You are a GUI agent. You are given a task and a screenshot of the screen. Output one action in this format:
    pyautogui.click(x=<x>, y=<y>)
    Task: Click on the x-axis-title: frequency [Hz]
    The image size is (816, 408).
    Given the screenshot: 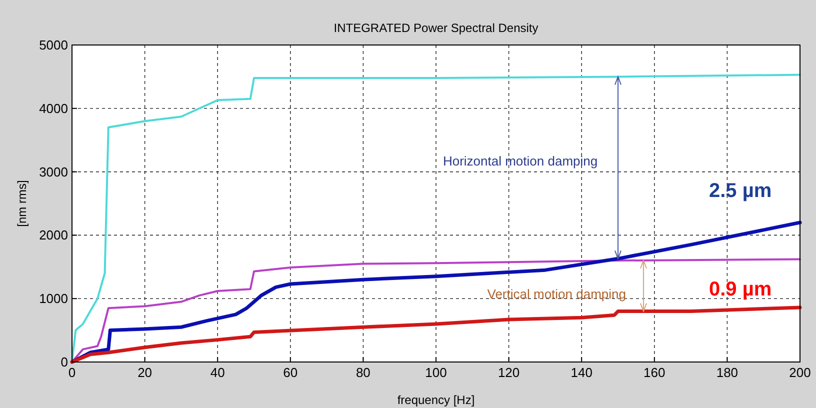 What is the action you would take?
    pyautogui.click(x=436, y=400)
    